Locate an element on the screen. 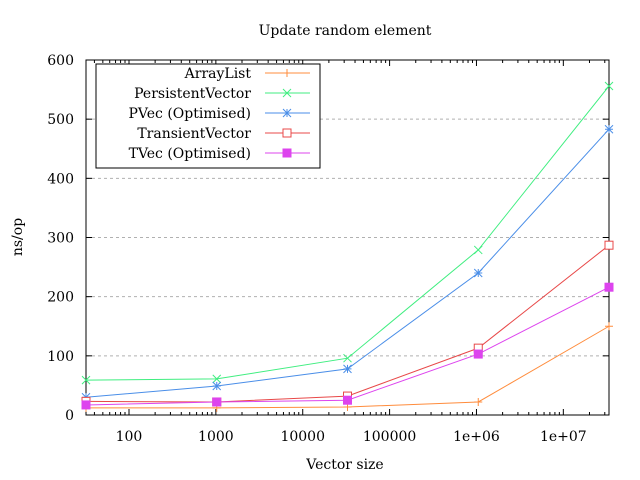 This screenshot has height=480, width=640. x-tick-label: 100 is located at coordinates (129, 437).